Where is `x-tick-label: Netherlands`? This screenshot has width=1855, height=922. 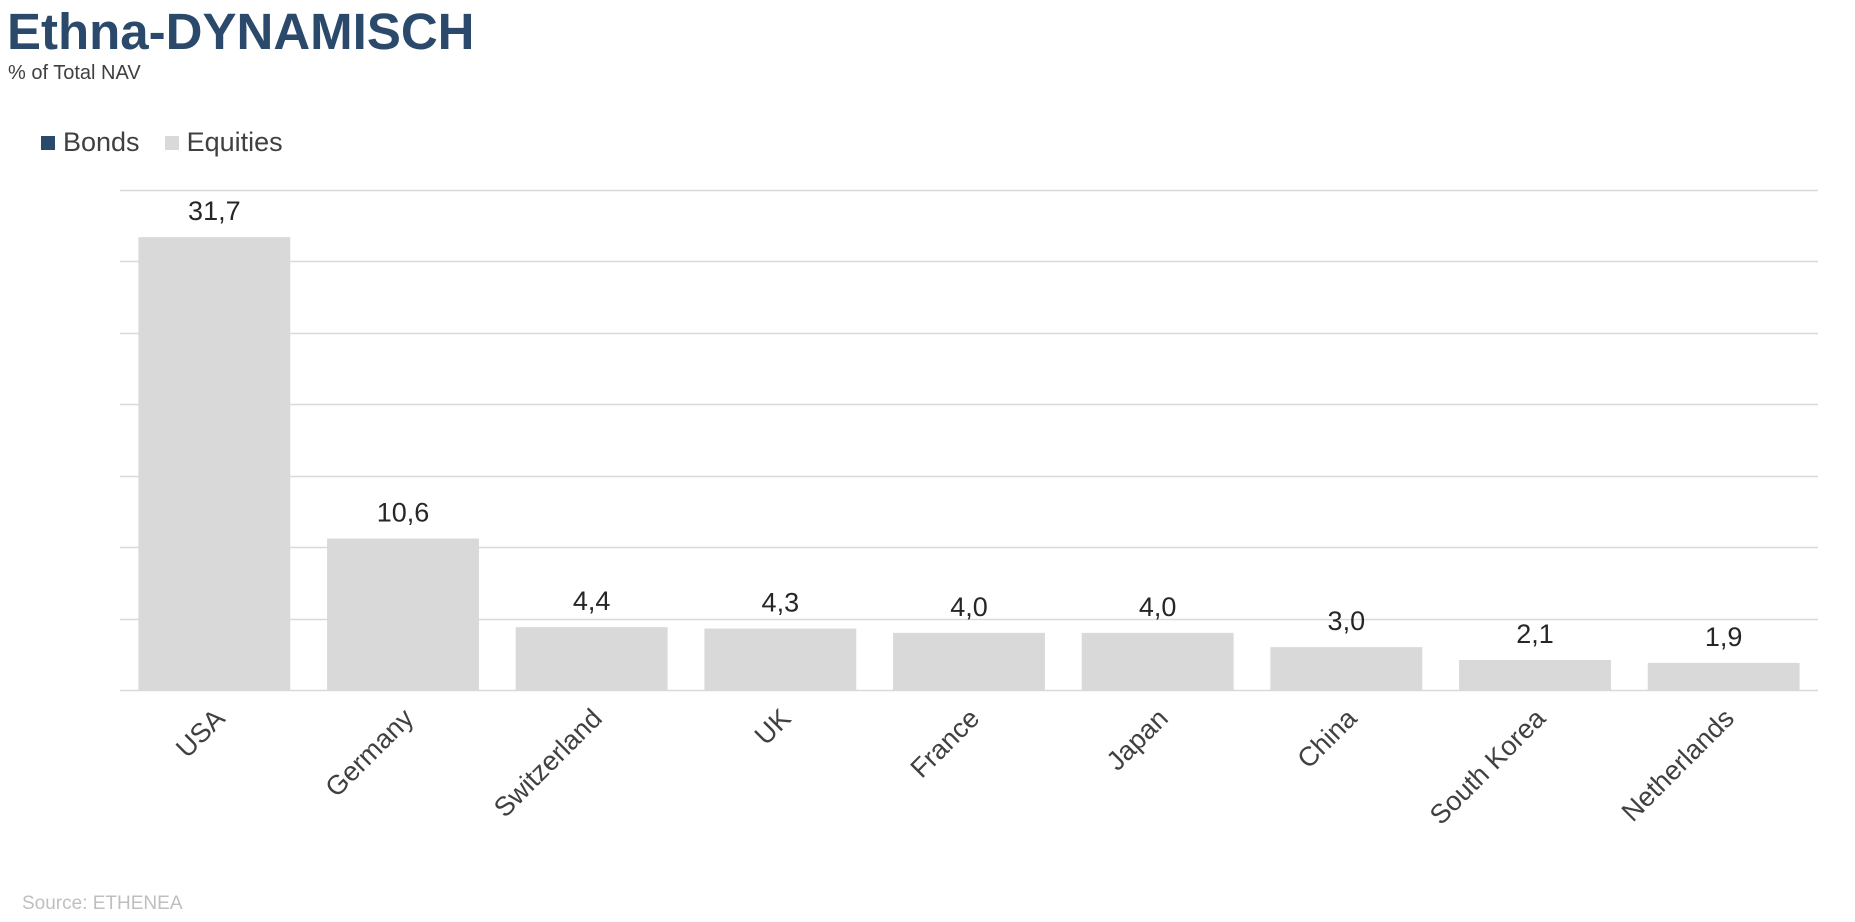
x-tick-label: Netherlands is located at coordinates (1678, 765).